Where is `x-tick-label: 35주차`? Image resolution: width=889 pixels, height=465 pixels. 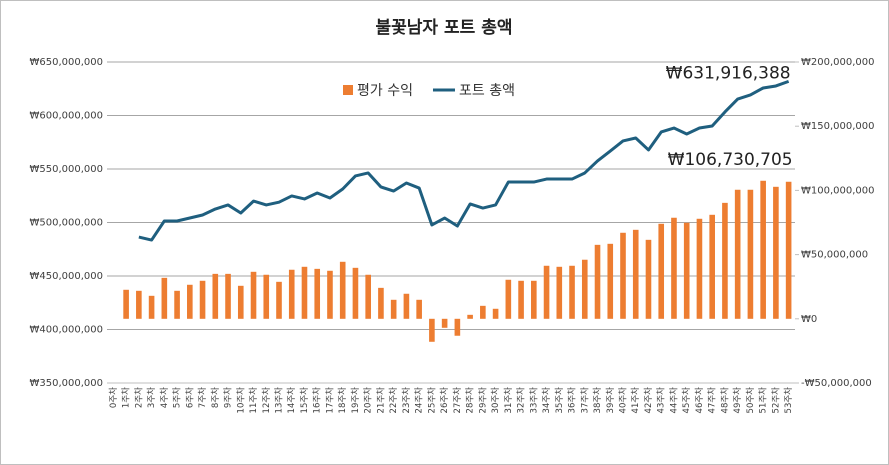
x-tick-label: 35주차 is located at coordinates (560, 400).